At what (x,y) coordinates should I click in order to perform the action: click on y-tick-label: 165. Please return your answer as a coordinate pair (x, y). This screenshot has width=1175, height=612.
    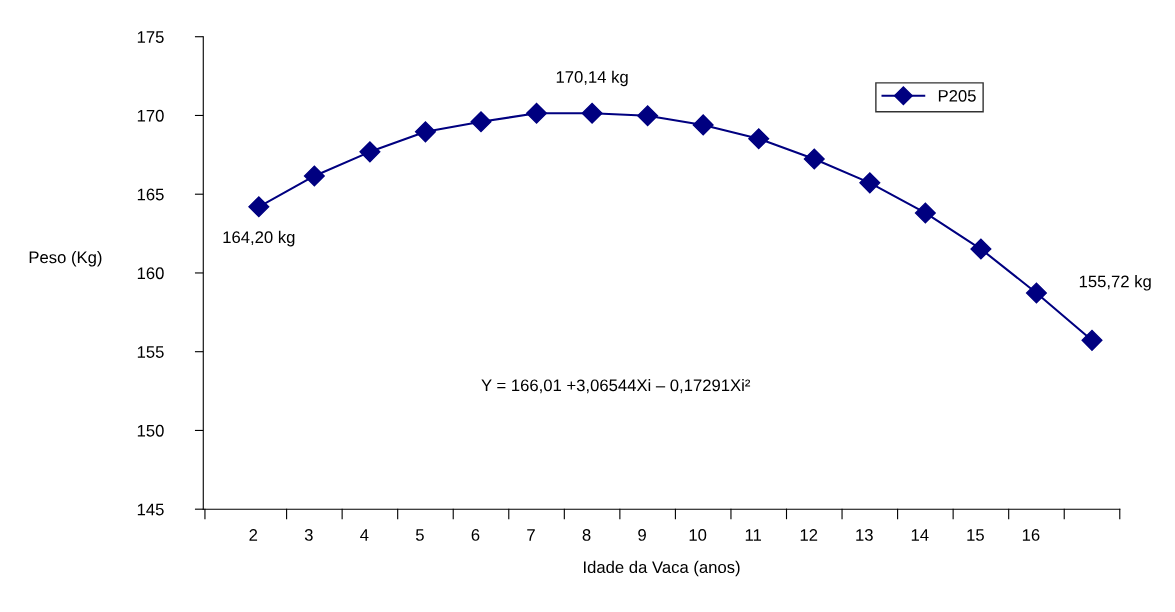
    Looking at the image, I should click on (150, 194).